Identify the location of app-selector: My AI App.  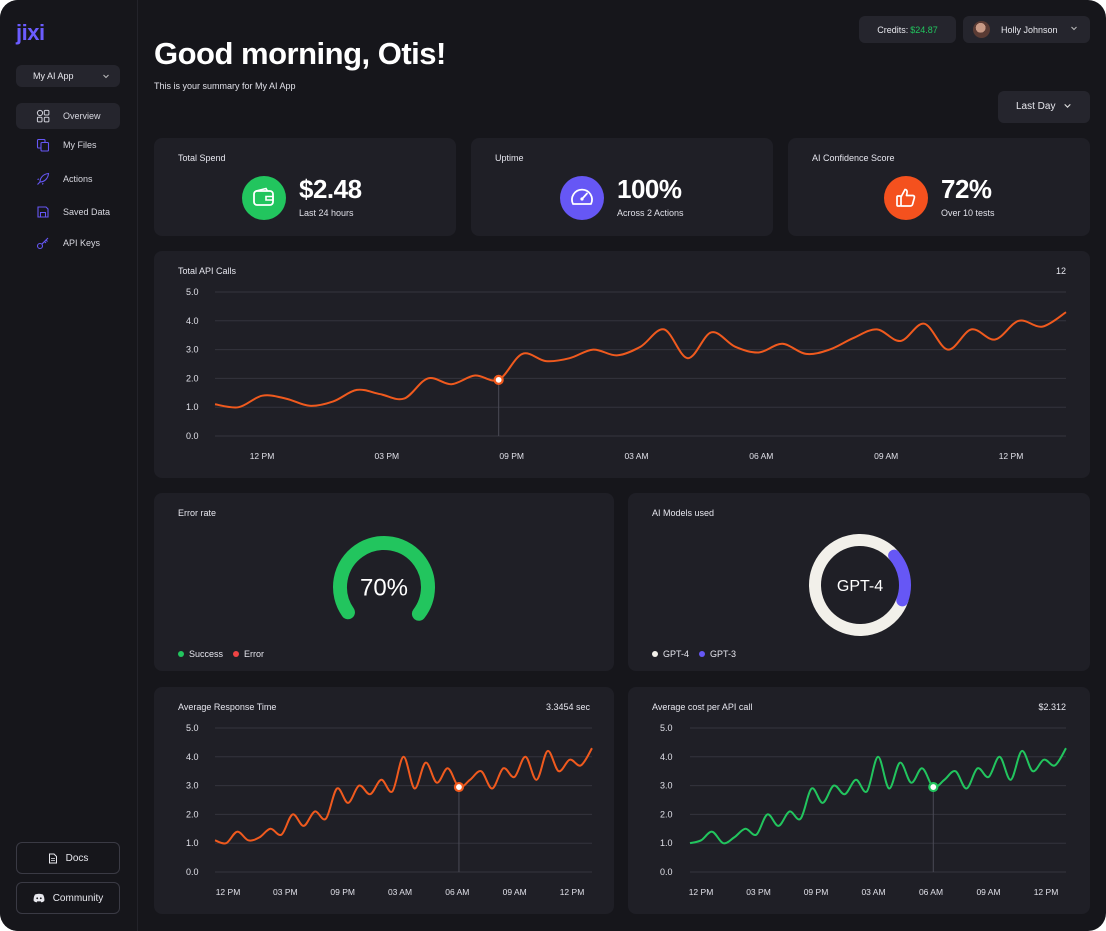
(68, 76).